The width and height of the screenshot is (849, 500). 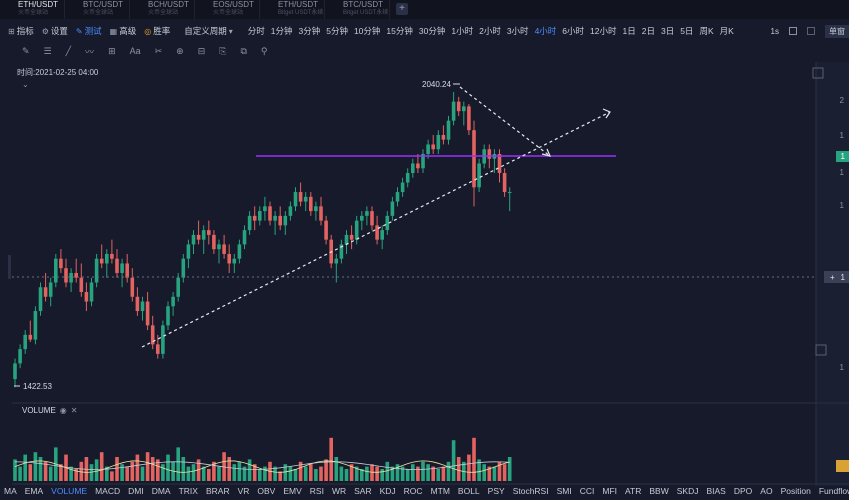 I want to click on chevron-down-icon: ⌄, so click(x=25, y=84).